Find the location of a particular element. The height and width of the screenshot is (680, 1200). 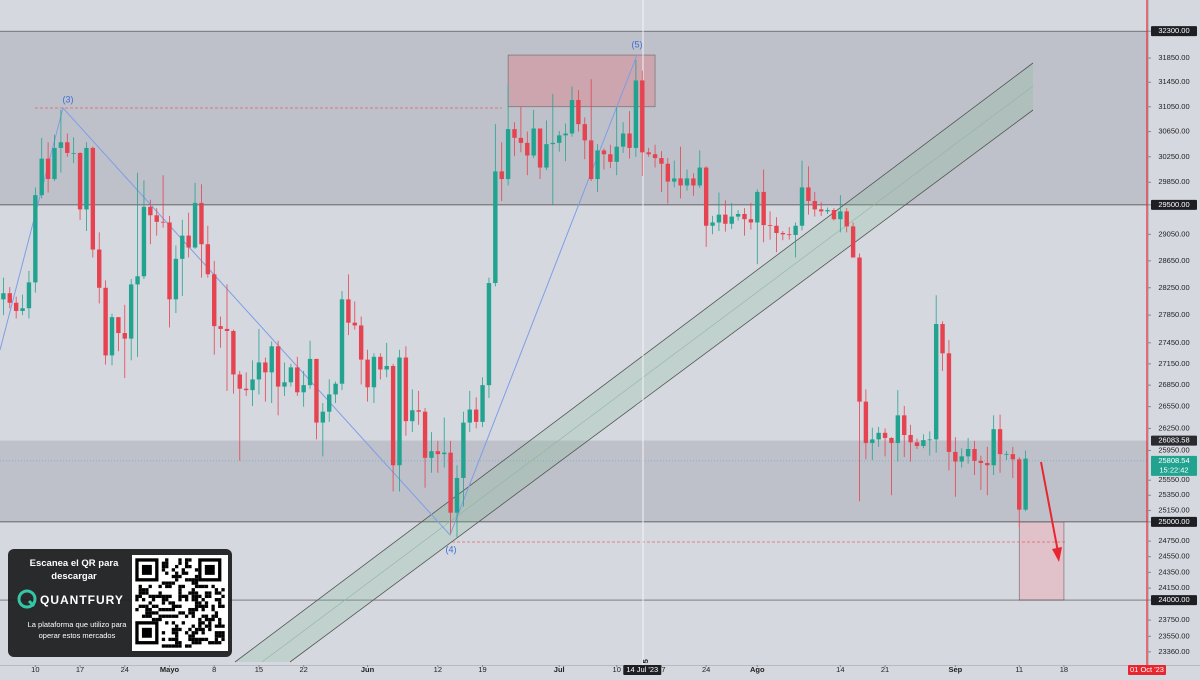

y-tick-label: 26850.00 is located at coordinates (1173, 384).